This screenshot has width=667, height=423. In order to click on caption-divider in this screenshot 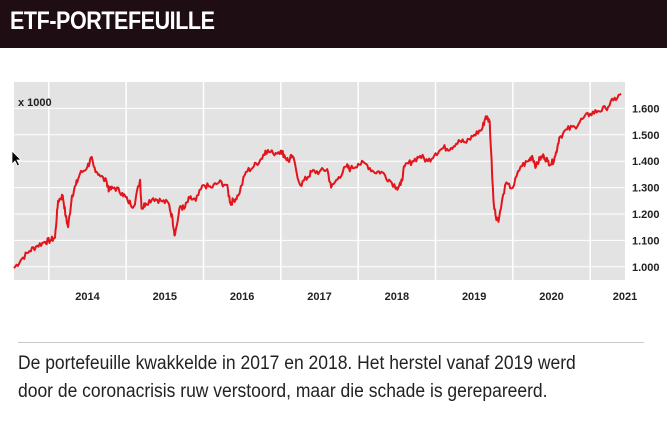, I will do `click(331, 342)`.